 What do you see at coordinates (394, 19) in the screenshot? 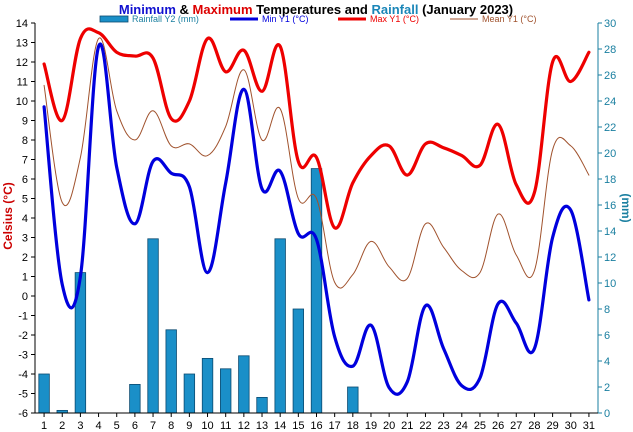
I see `legend-label: Max Y1 (°C)` at bounding box center [394, 19].